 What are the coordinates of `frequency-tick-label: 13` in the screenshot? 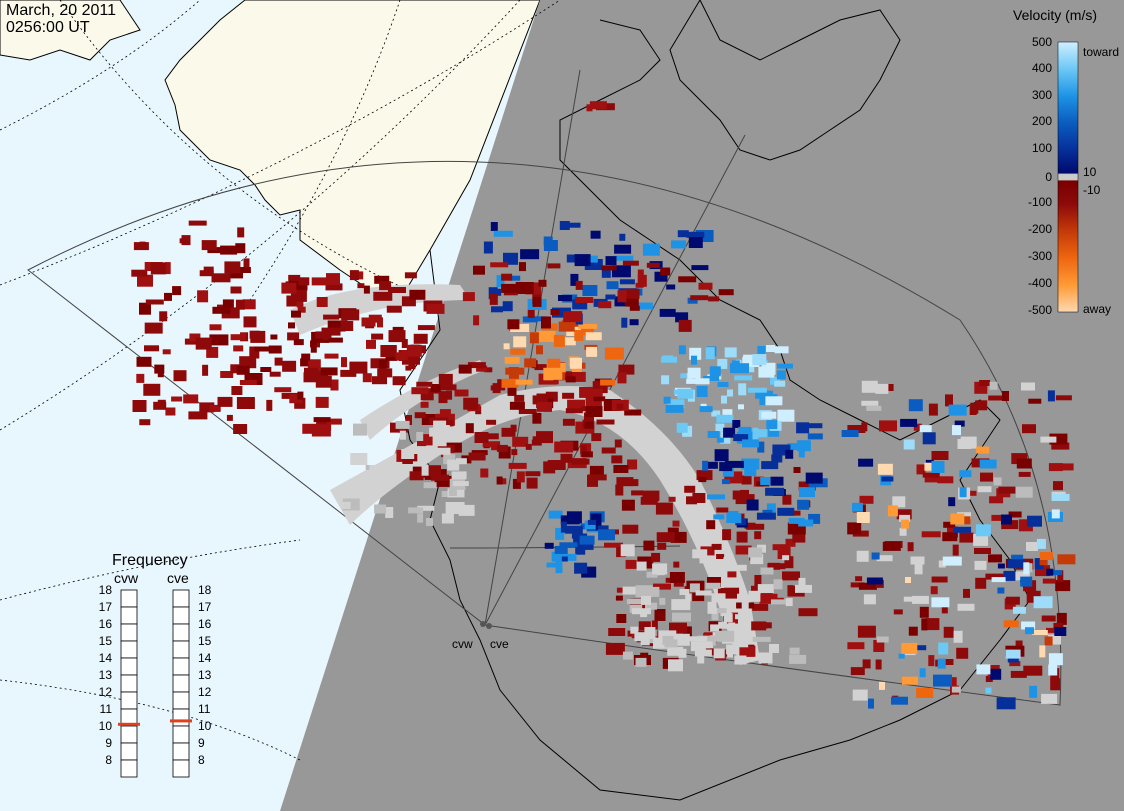 It's located at (106, 675).